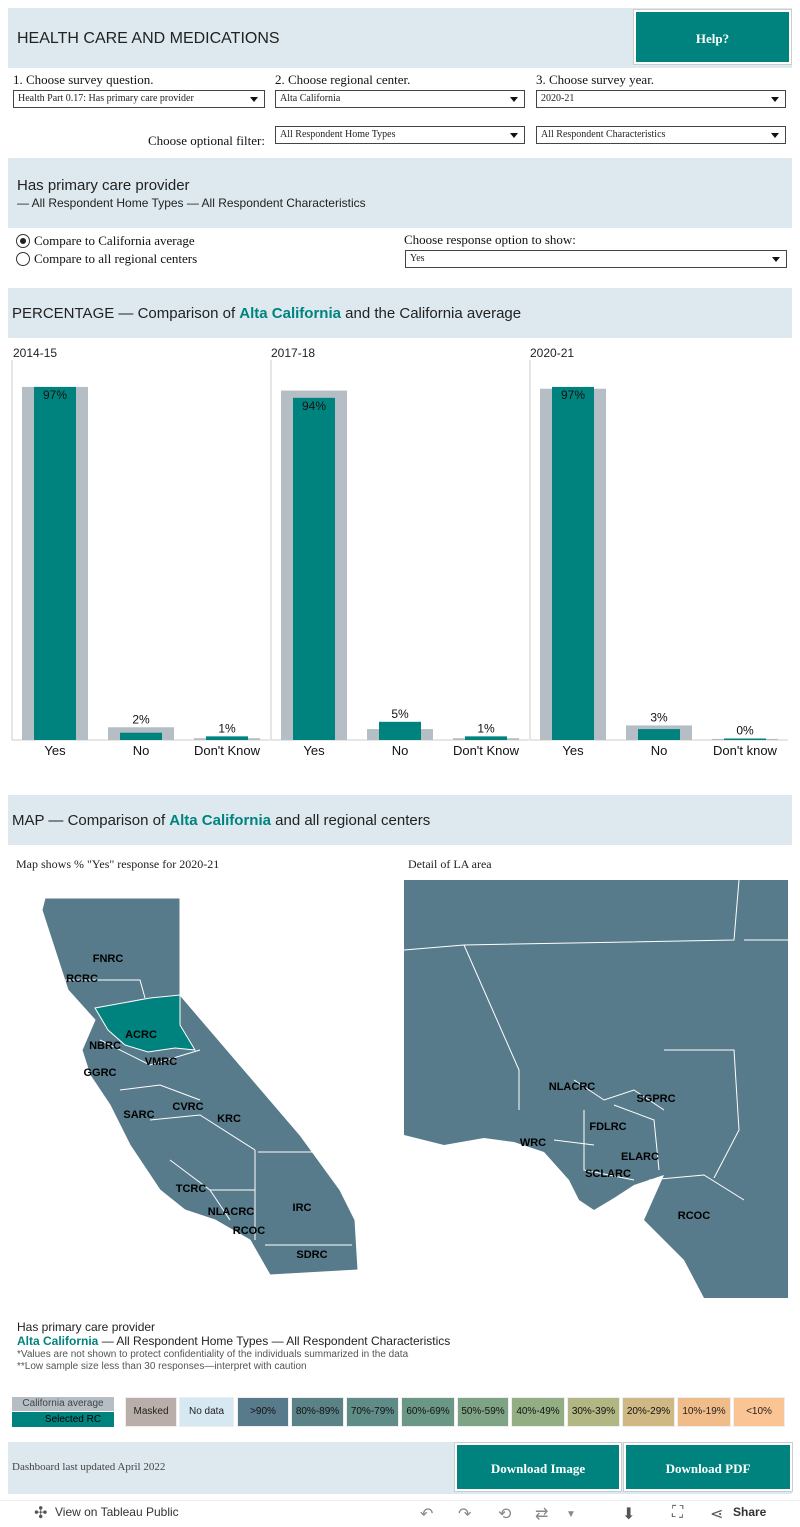 This screenshot has width=800, height=1527. I want to click on download-icon: ⬇, so click(629, 1514).